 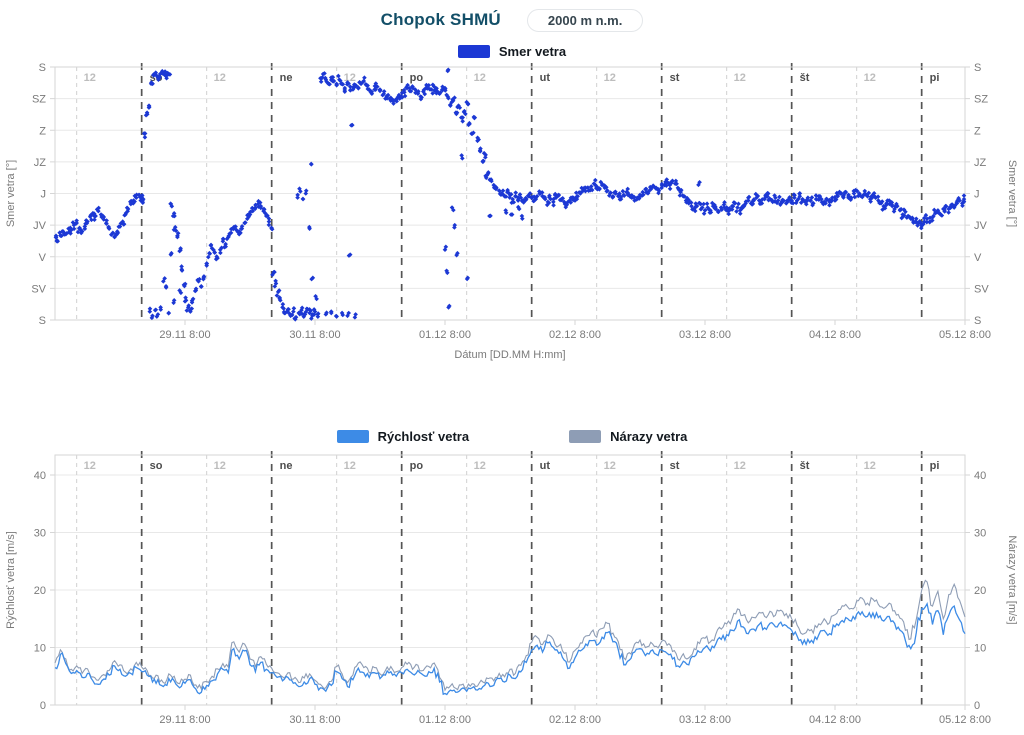 I want to click on legend-item-rychlost-vetra: Rýchlosť vetra, so click(x=403, y=436).